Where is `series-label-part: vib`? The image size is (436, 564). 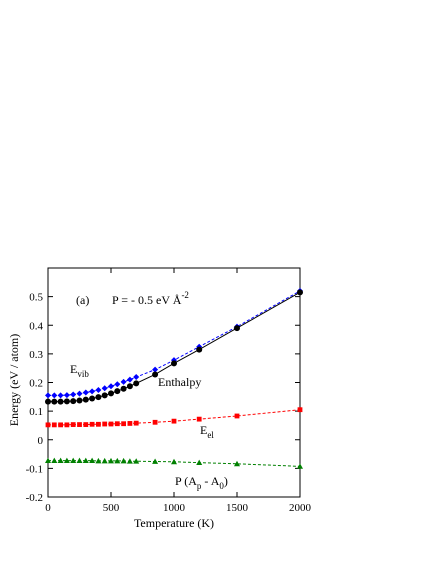 series-label-part: vib is located at coordinates (83, 374).